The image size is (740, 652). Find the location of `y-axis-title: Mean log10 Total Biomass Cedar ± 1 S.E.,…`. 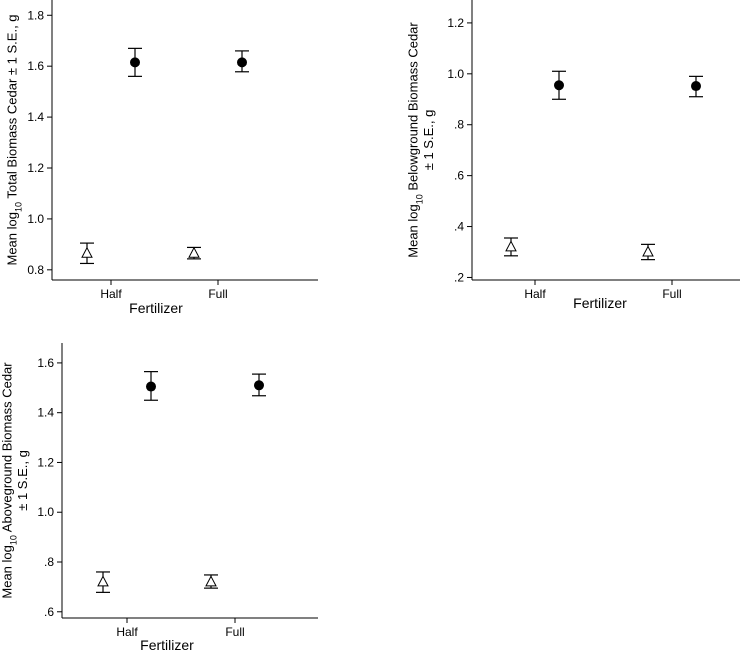

y-axis-title: Mean log10 Total Biomass Cedar ± 1 S.E.,… is located at coordinates (14, 139).